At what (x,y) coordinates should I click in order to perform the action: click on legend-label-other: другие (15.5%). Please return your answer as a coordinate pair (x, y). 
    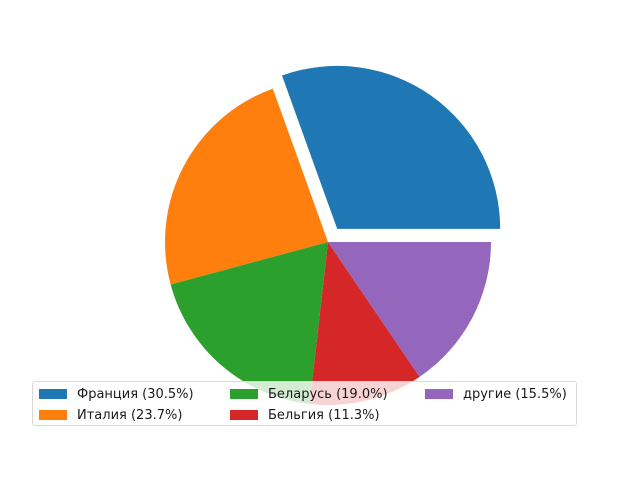
    Looking at the image, I should click on (515, 394).